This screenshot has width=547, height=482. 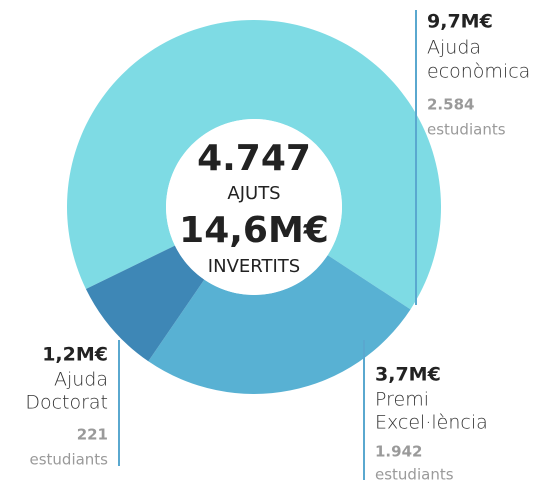 What do you see at coordinates (92, 435) in the screenshot?
I see `students-count: 221` at bounding box center [92, 435].